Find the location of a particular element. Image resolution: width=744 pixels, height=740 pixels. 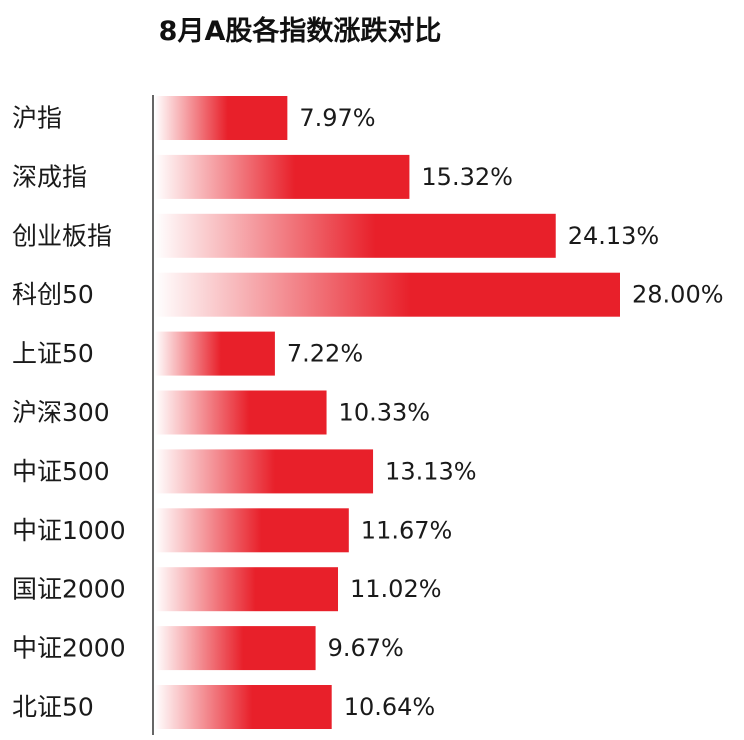

category-label: 北证50 is located at coordinates (53, 707).